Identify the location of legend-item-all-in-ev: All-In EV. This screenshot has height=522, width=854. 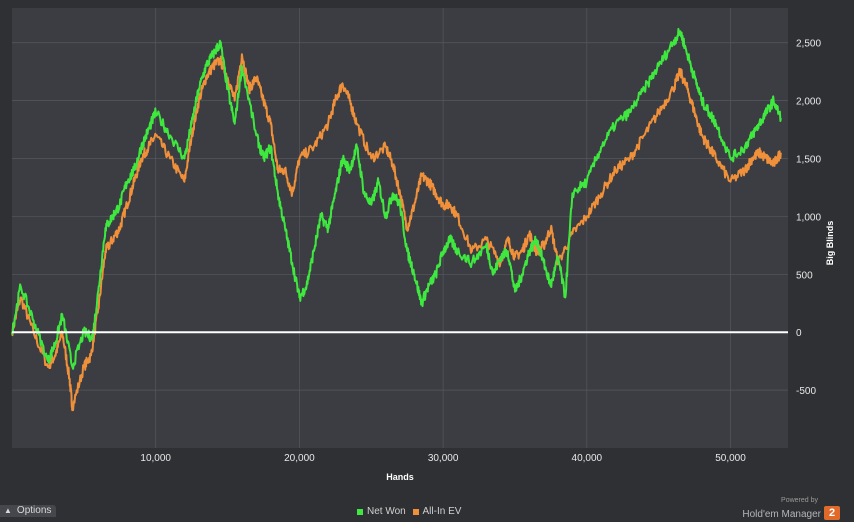
(437, 511).